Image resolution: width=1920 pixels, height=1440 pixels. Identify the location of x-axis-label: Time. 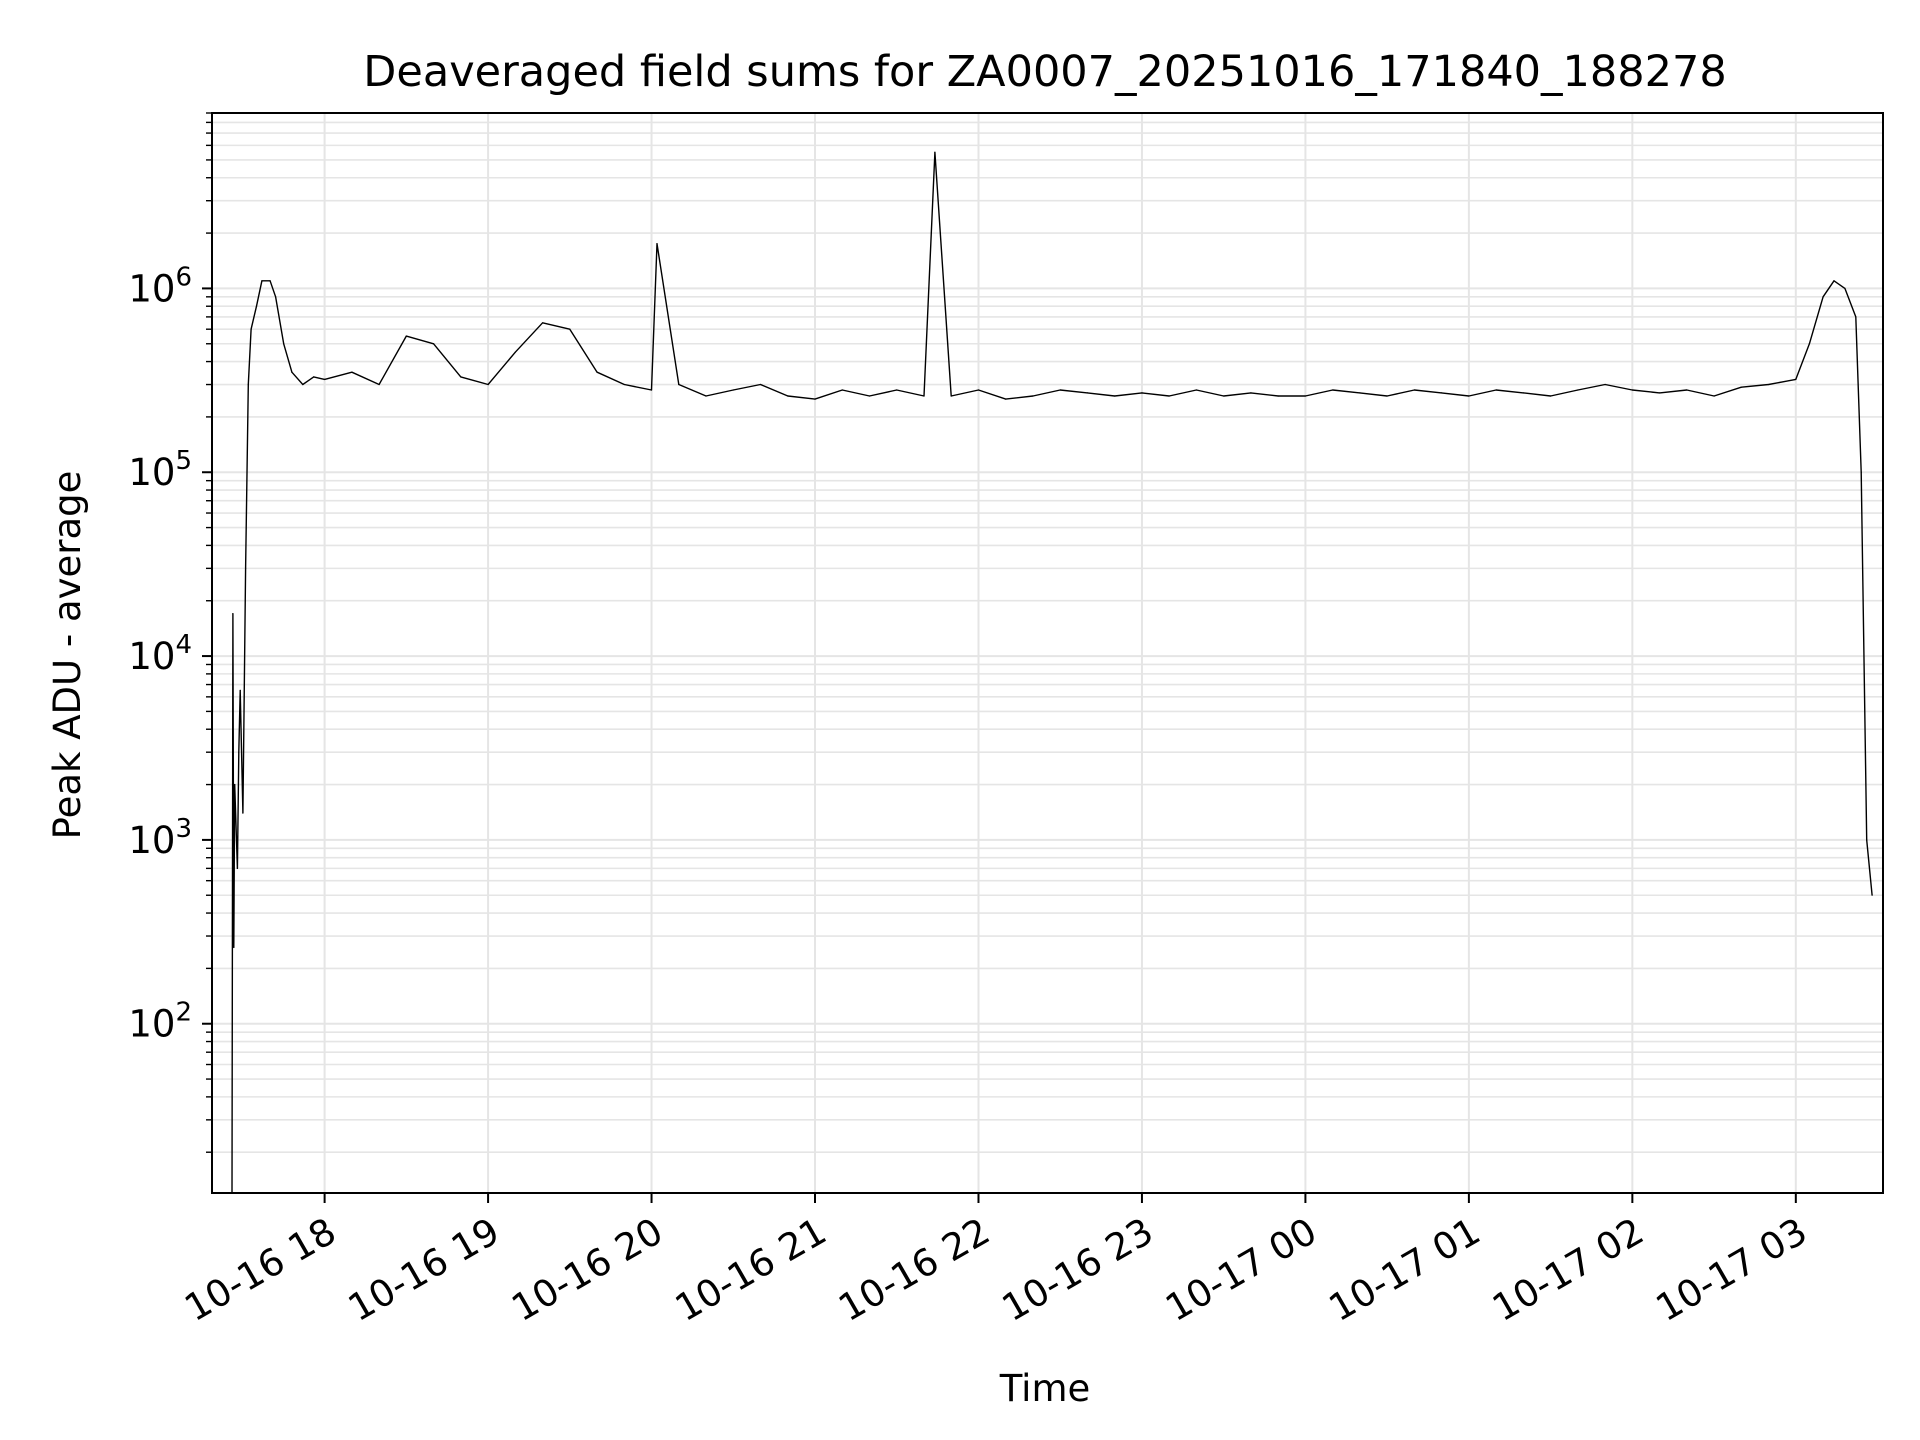
(1045, 1388).